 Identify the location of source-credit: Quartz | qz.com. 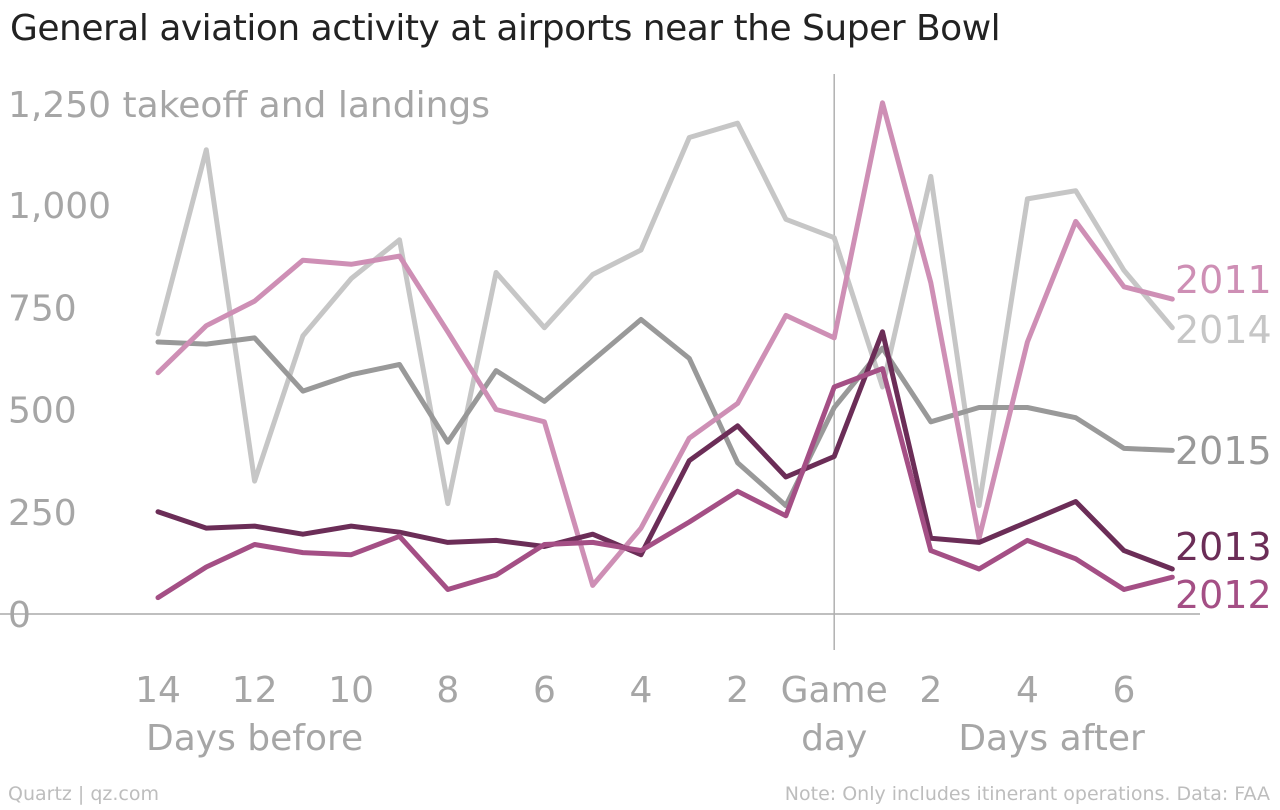
(84, 794).